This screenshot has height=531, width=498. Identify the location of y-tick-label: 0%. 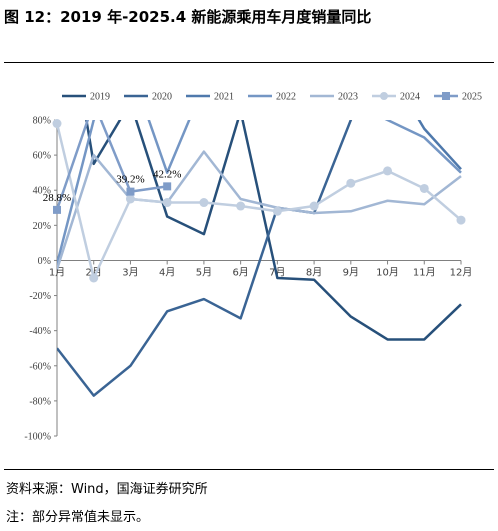
(44, 261).